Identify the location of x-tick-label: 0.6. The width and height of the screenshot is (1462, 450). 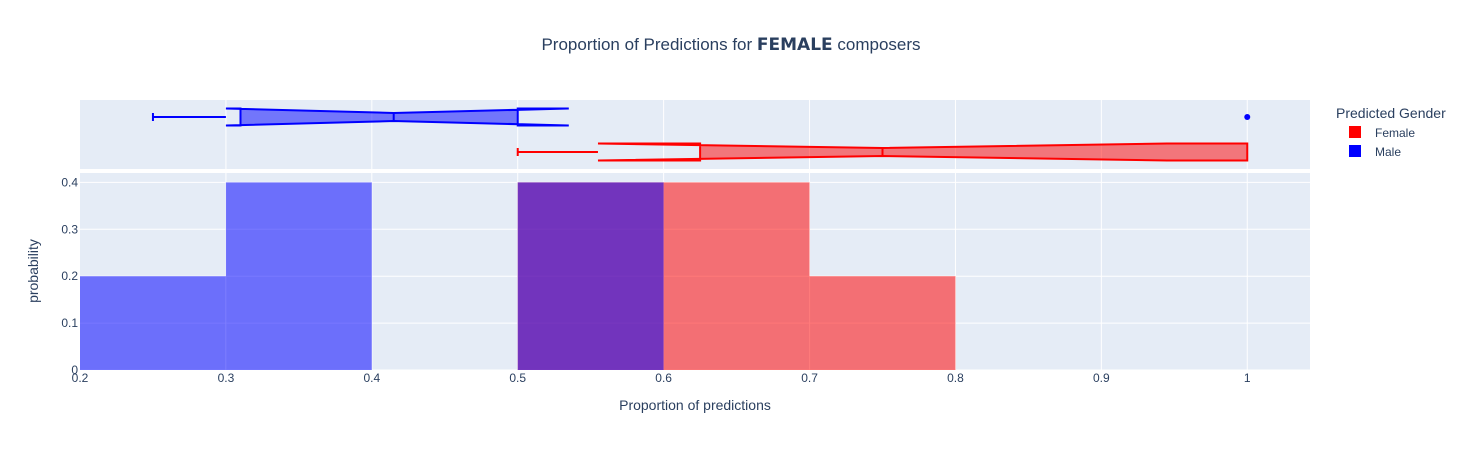
(663, 378).